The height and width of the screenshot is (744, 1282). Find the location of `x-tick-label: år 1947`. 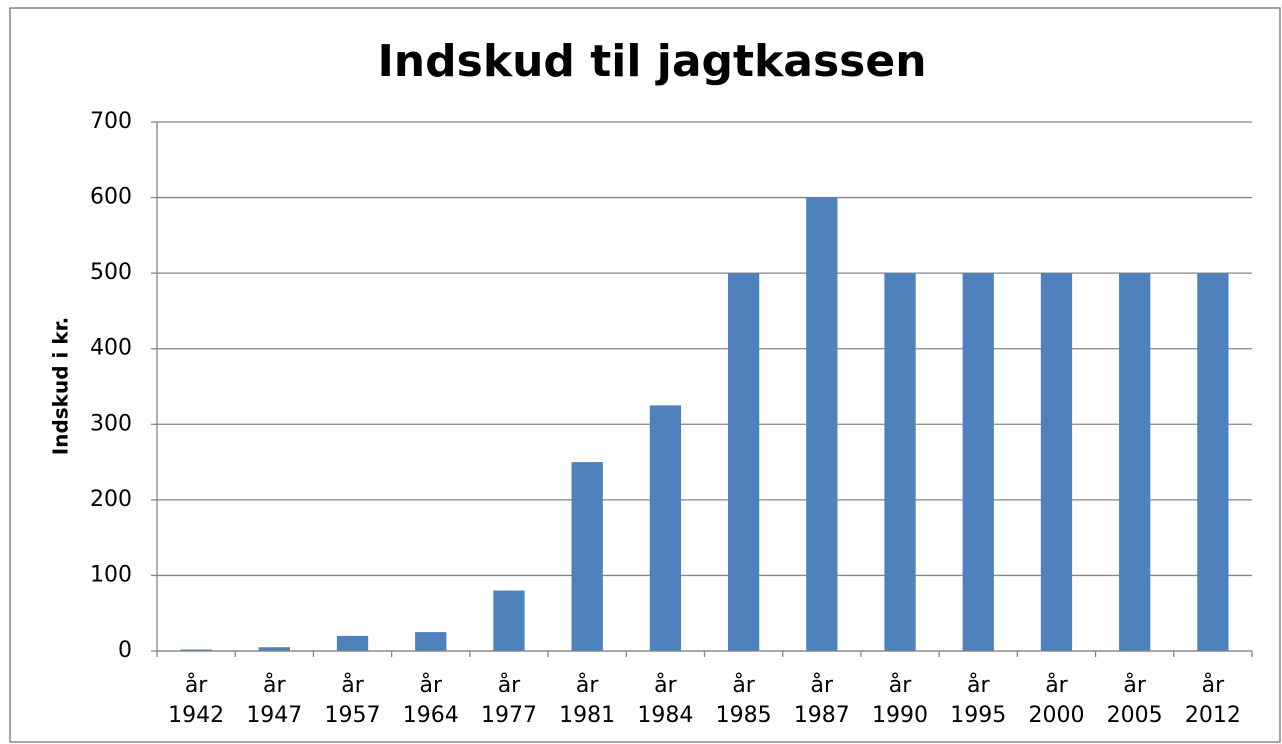

x-tick-label: år 1947 is located at coordinates (274, 700).